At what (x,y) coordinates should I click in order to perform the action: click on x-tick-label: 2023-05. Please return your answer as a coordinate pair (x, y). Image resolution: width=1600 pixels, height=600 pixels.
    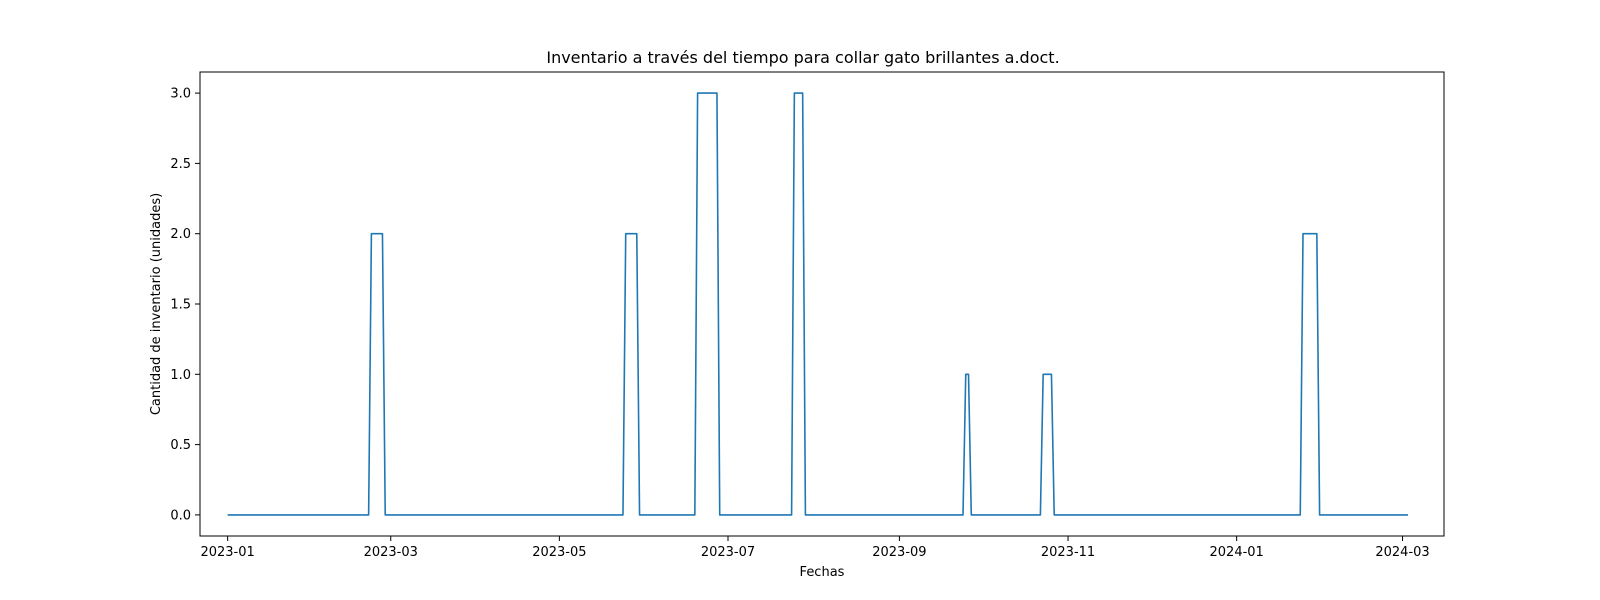
    Looking at the image, I should click on (559, 552).